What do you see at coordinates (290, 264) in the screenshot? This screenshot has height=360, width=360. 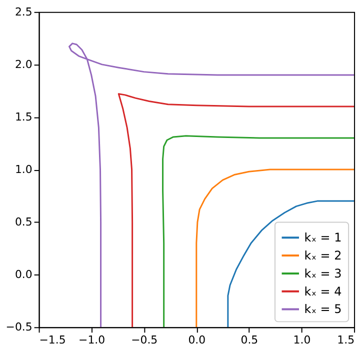 I see `line-series` at bounding box center [290, 264].